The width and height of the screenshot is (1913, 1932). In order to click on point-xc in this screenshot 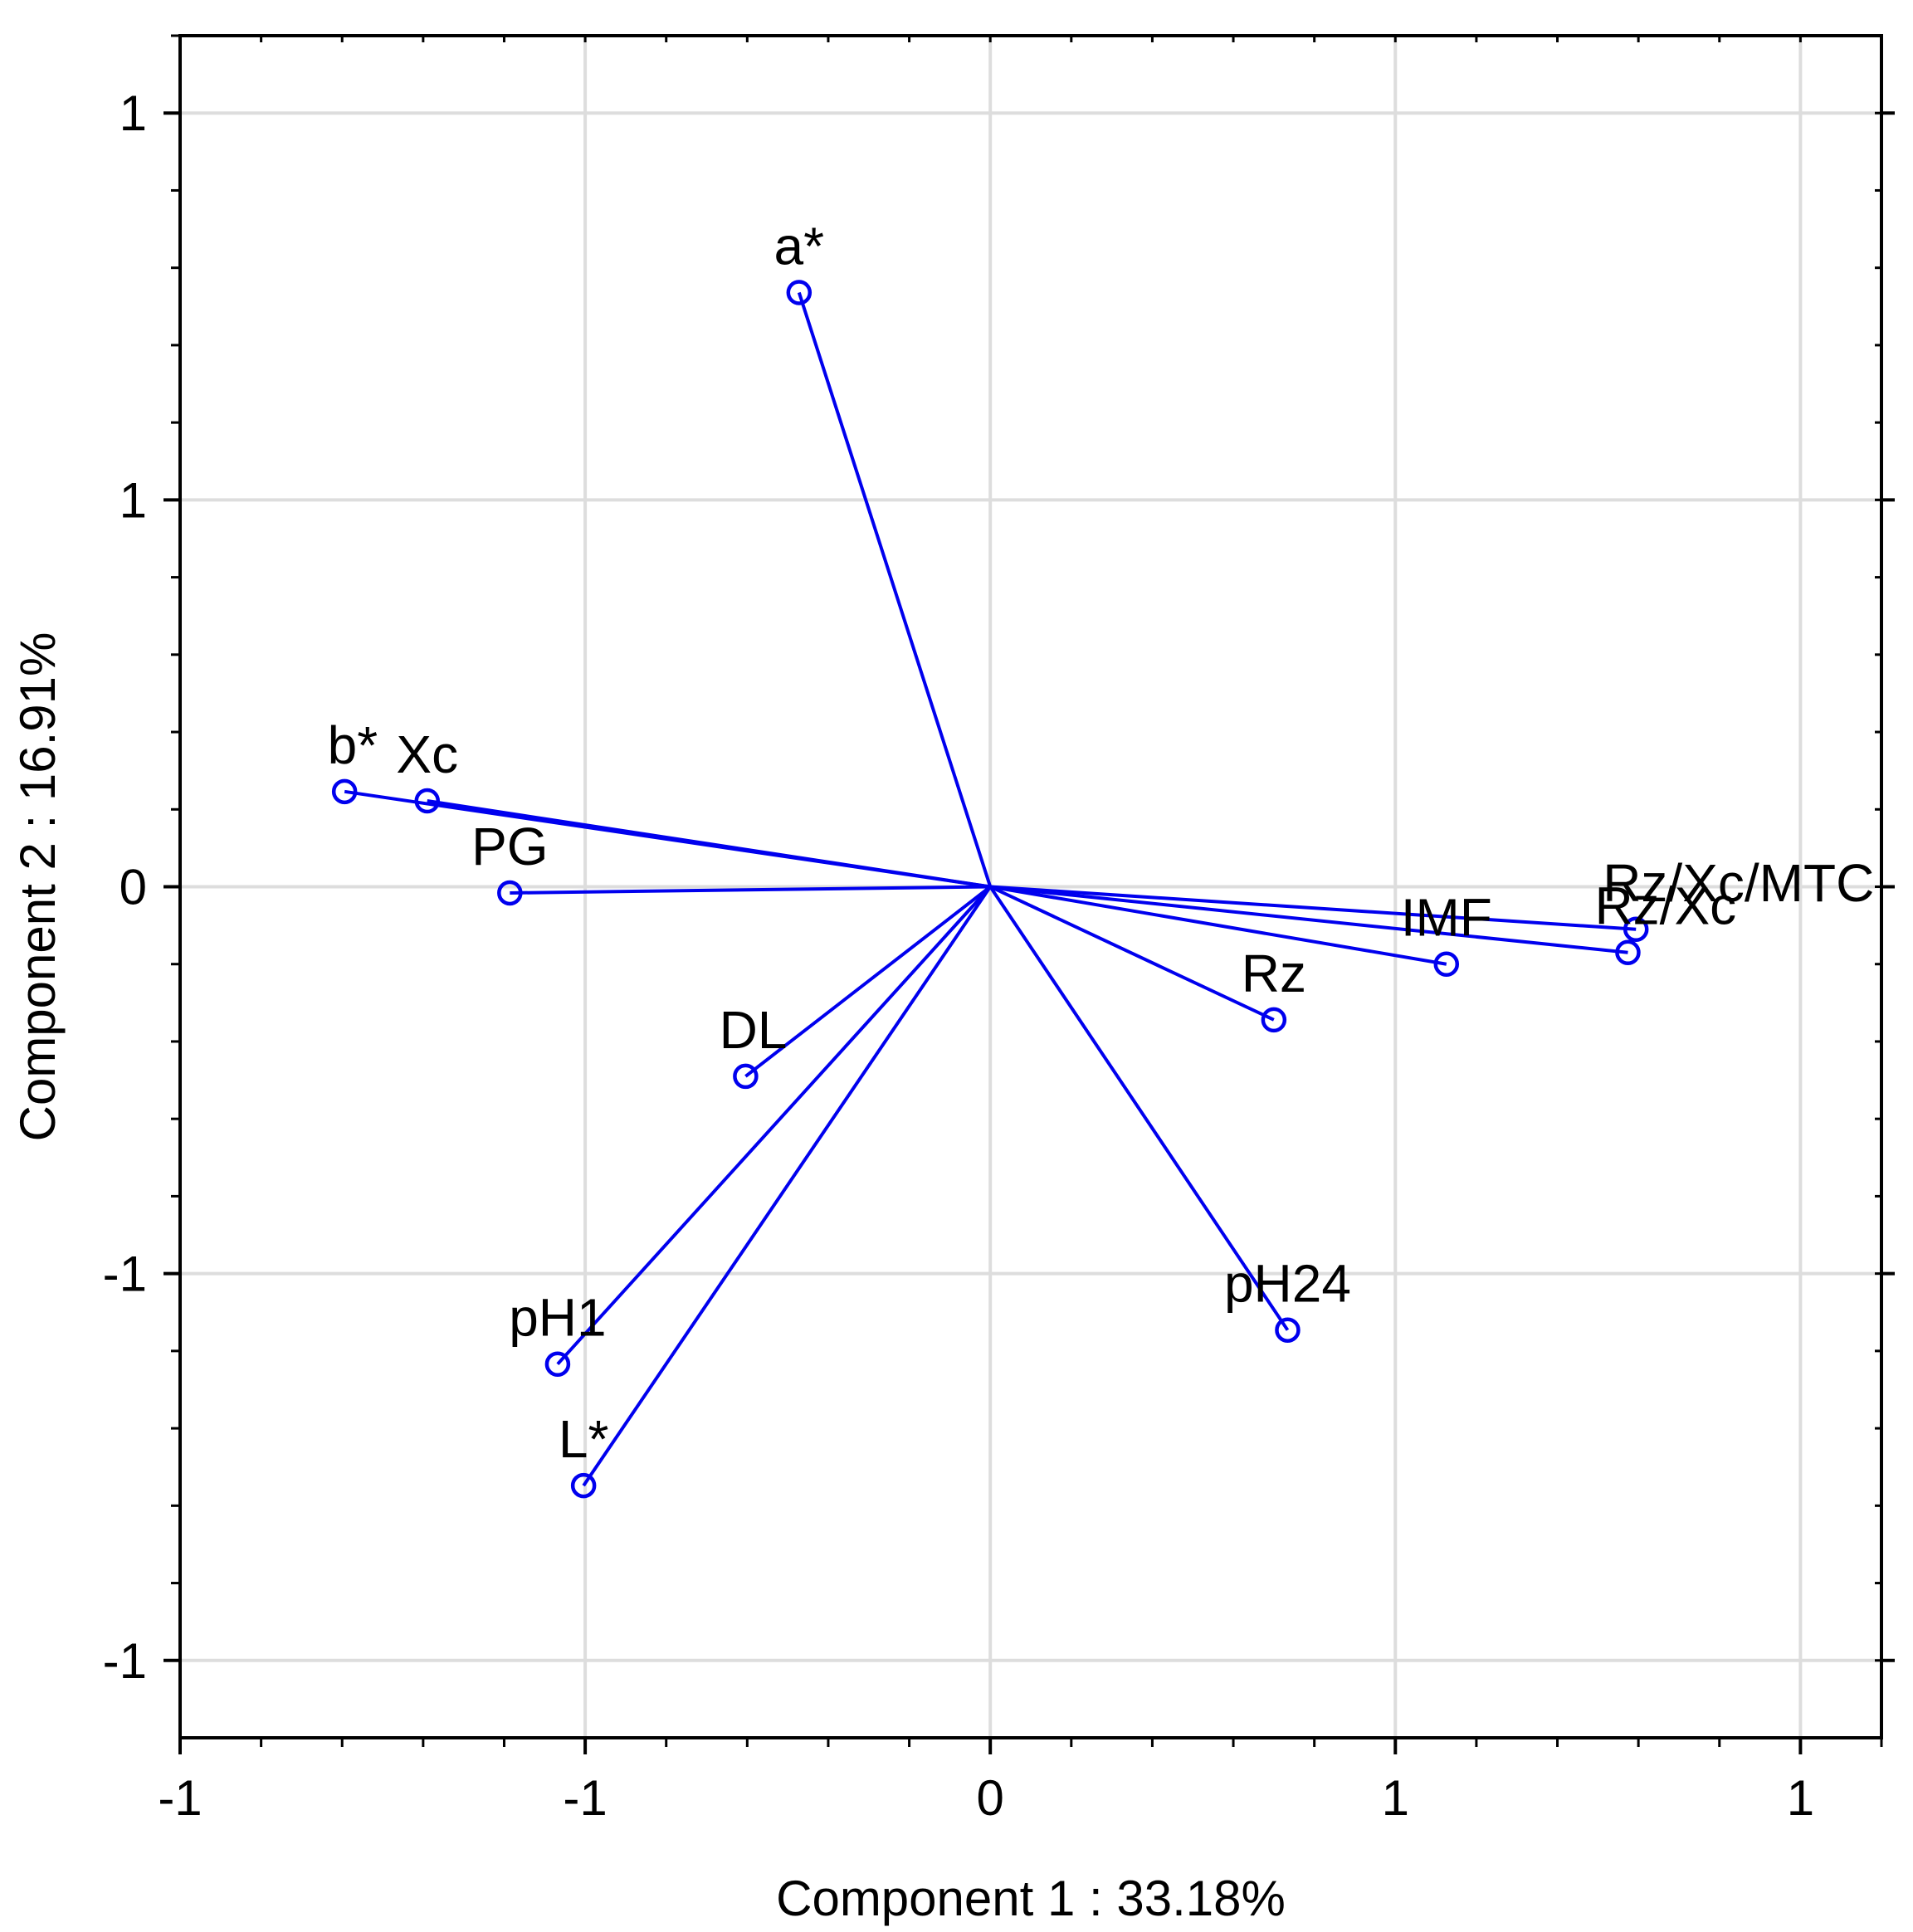, I will do `click(427, 801)`.